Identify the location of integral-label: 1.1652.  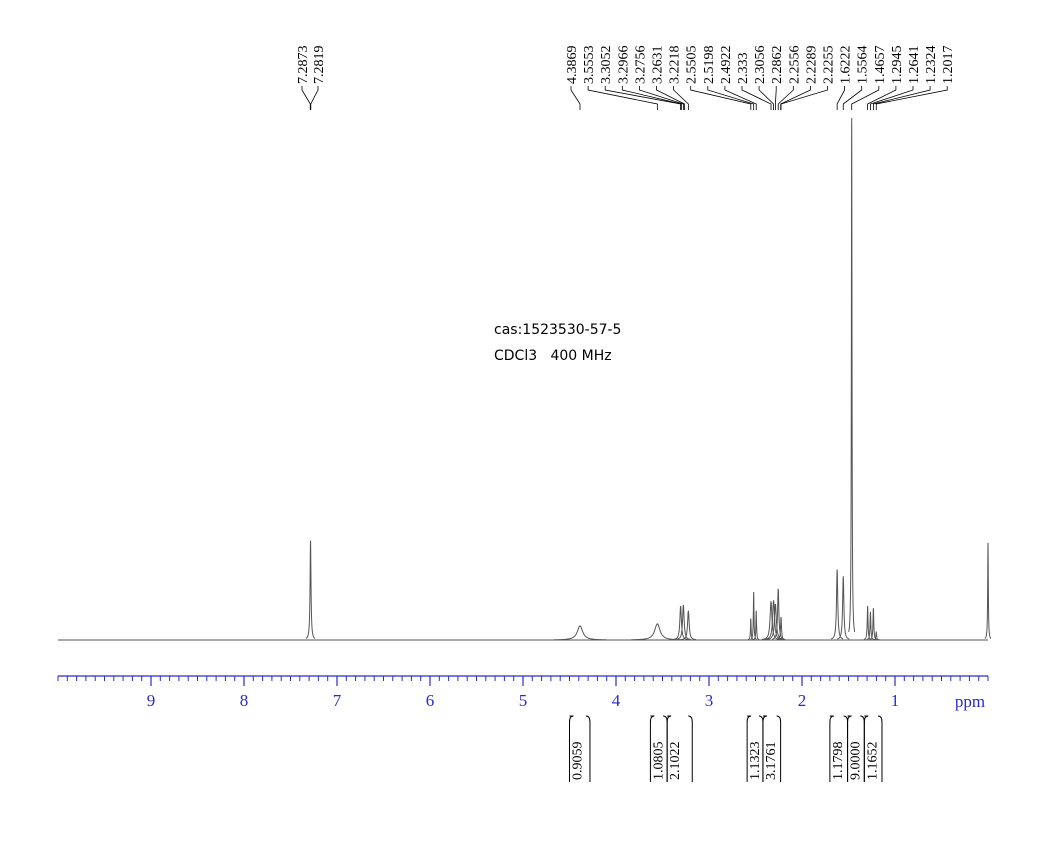
(872, 761).